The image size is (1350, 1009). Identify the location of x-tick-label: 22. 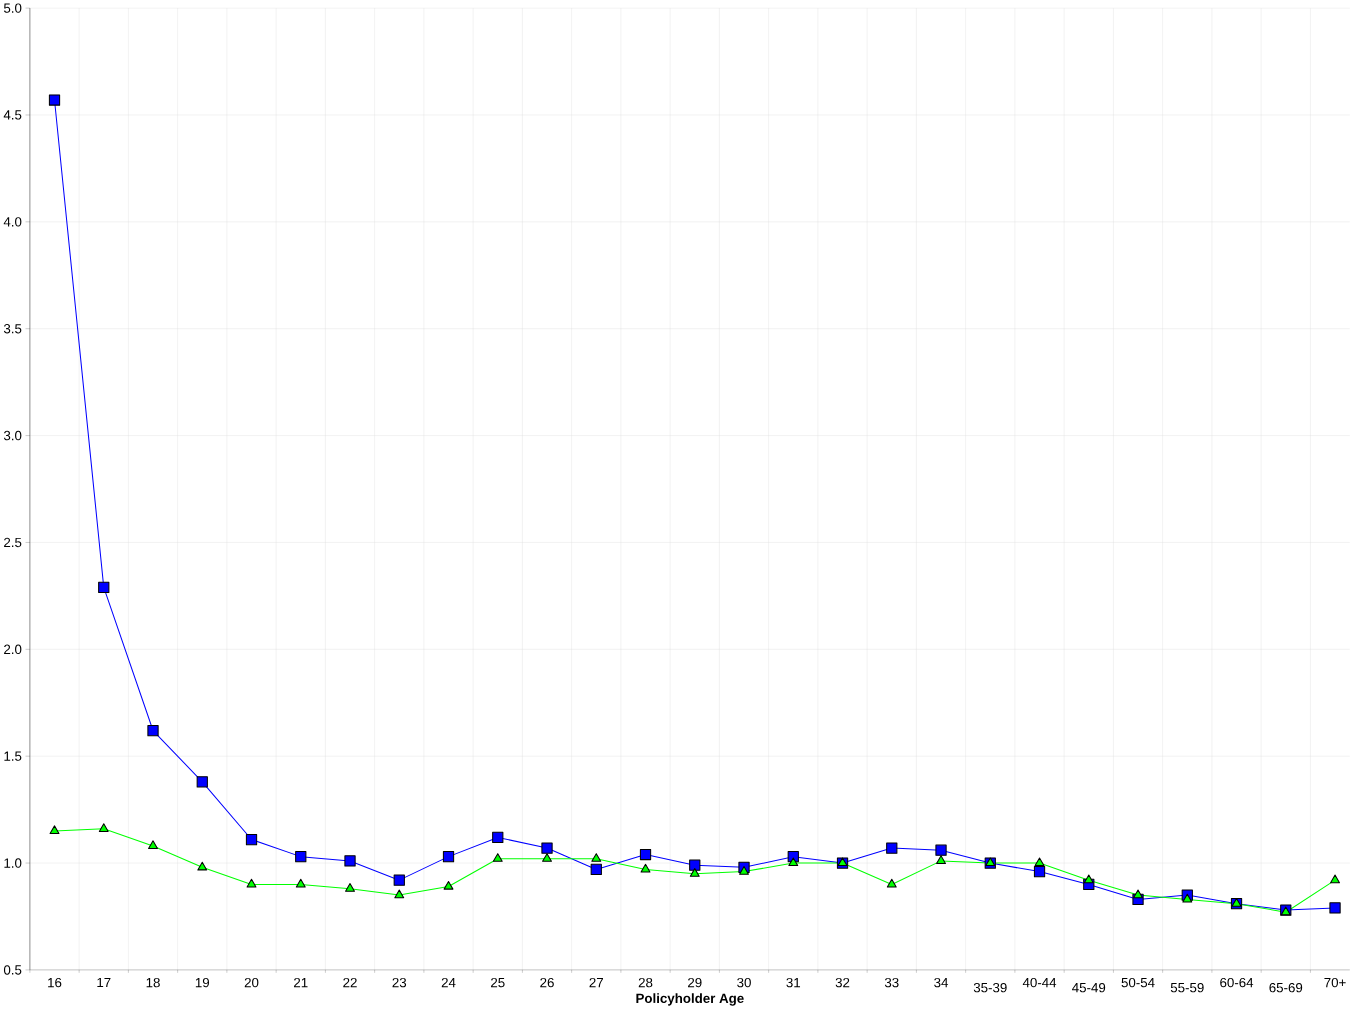
(350, 982).